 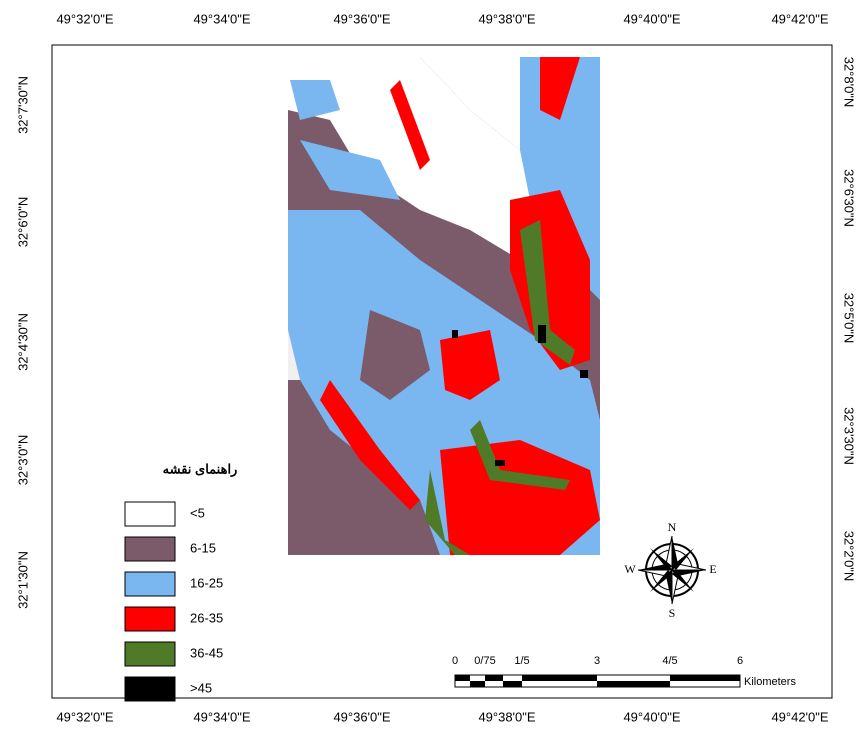 What do you see at coordinates (849, 318) in the screenshot?
I see `latitude-label: 32°5'0"N` at bounding box center [849, 318].